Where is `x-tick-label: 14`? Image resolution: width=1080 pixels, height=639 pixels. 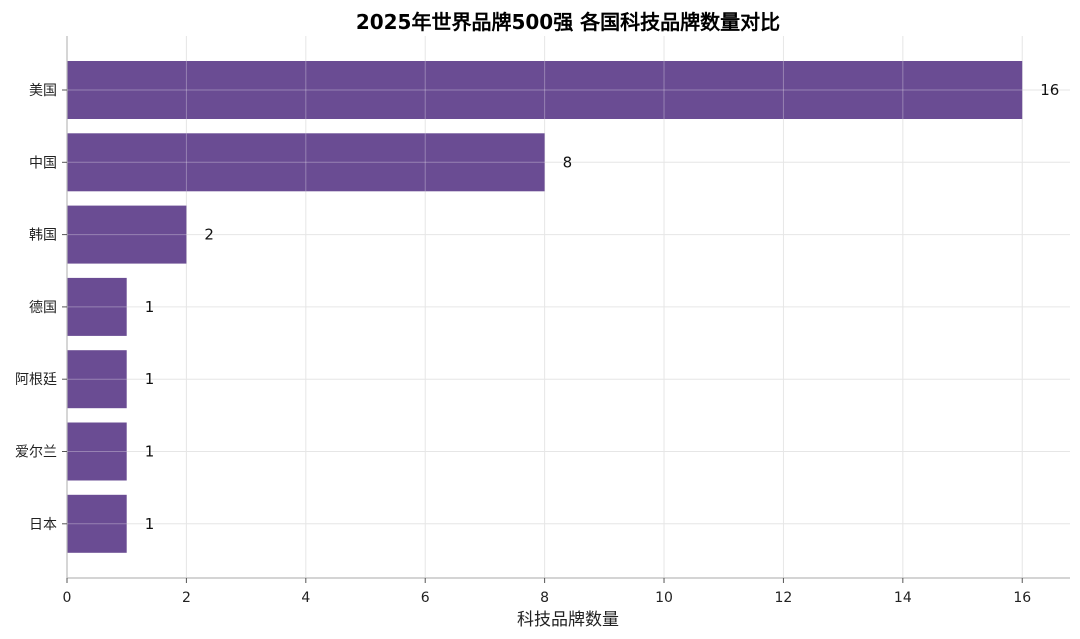
x-tick-label: 14 is located at coordinates (903, 598).